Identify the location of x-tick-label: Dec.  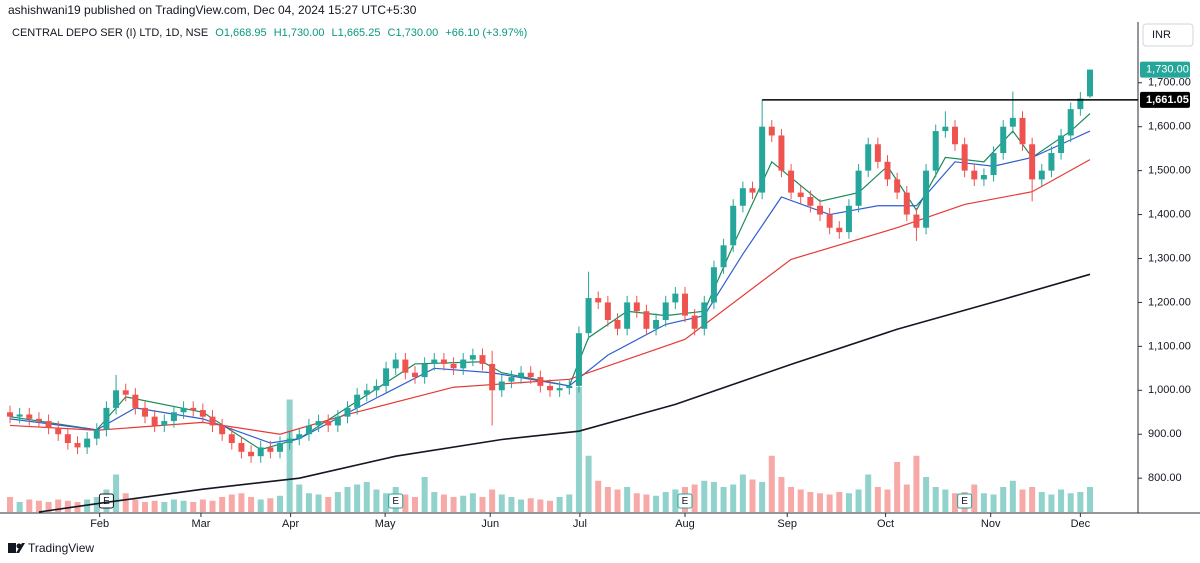
(1081, 524).